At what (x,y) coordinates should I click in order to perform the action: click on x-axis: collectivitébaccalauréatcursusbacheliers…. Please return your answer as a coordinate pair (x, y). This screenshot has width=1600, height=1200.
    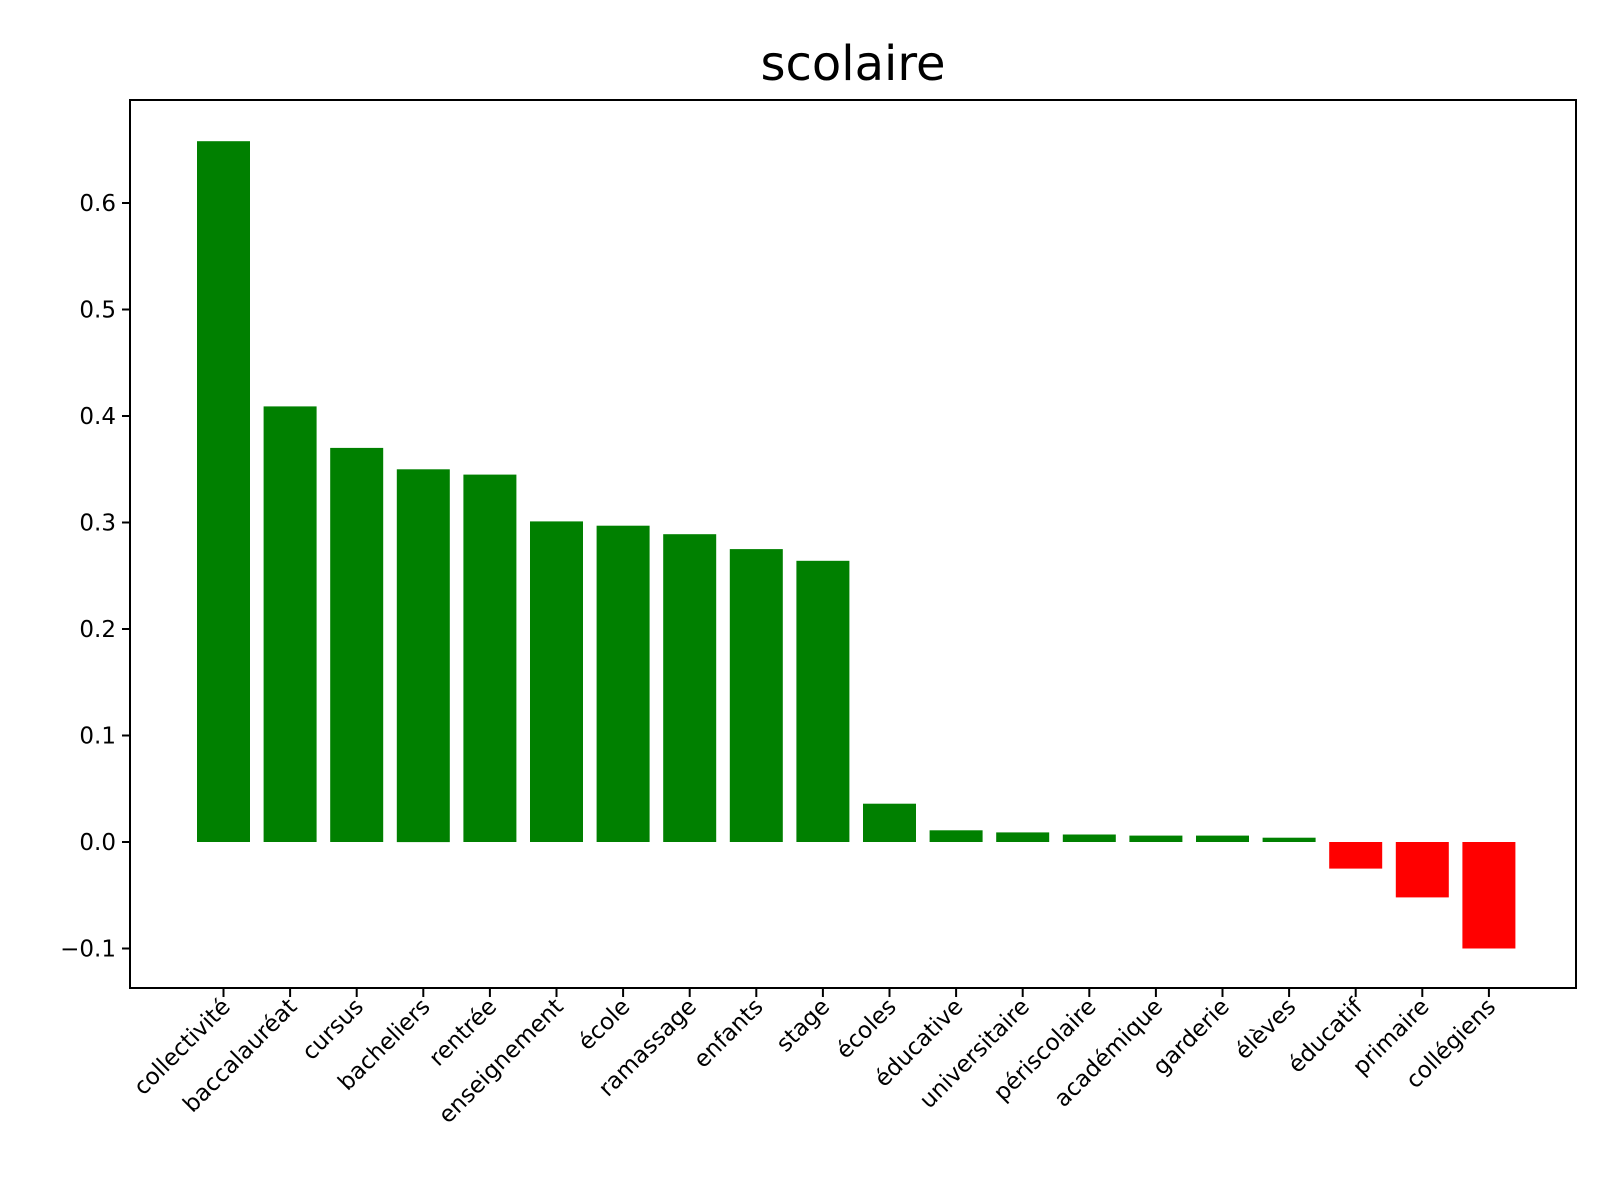
    Looking at the image, I should click on (815, 1058).